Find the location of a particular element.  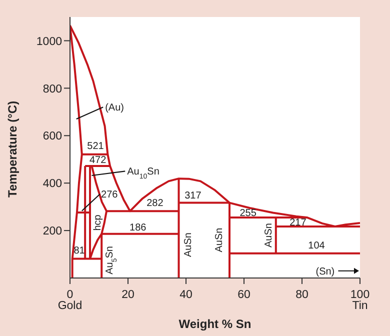

x-tick-label: 0 Gold is located at coordinates (70, 300).